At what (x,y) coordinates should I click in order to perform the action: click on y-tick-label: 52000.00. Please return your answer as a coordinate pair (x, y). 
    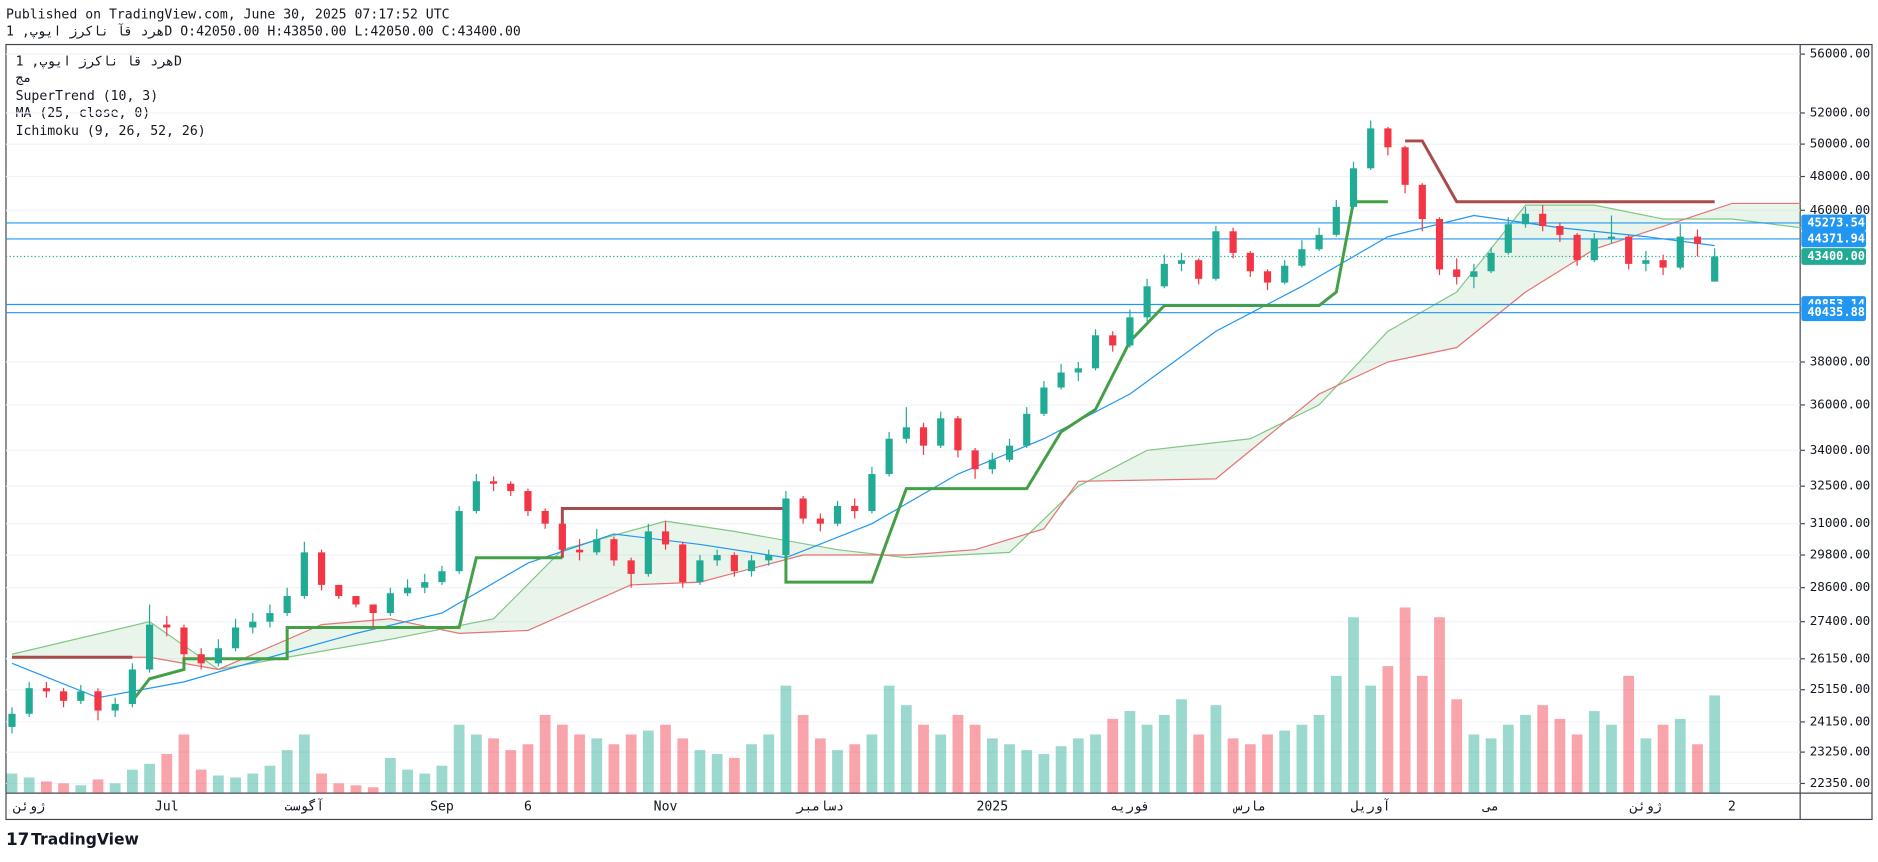
    Looking at the image, I should click on (1840, 111).